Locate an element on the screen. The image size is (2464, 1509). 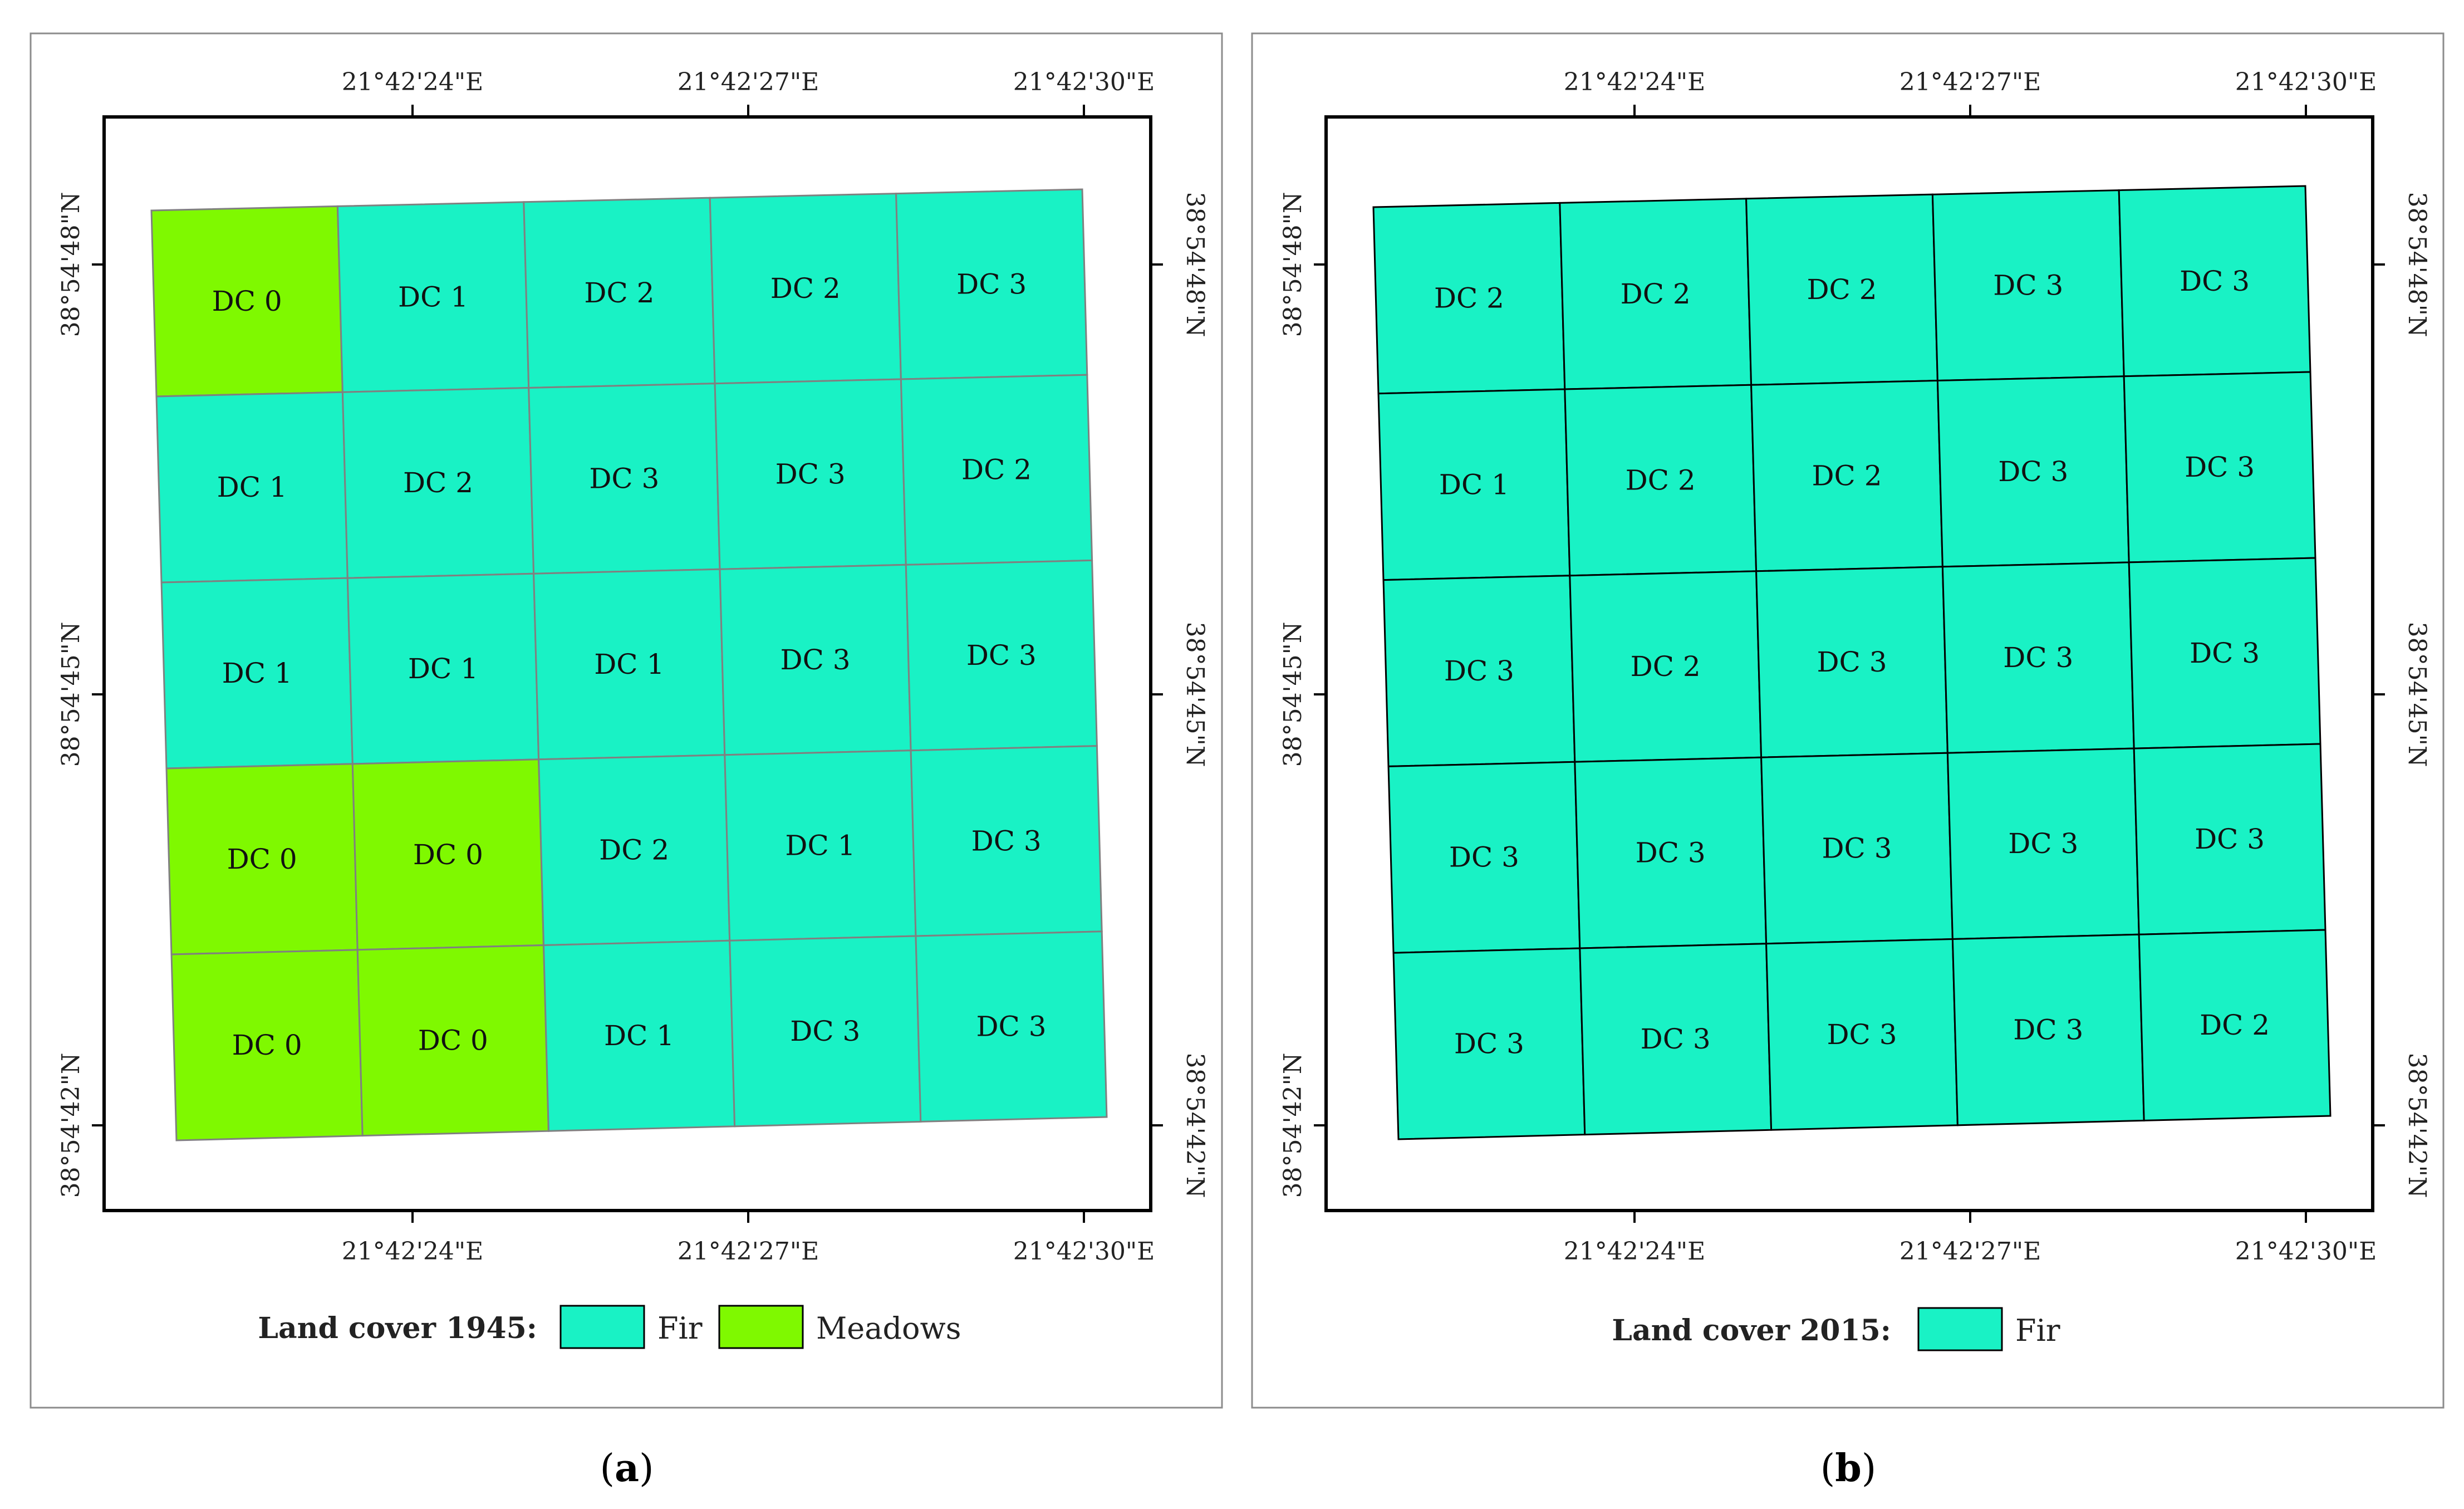
panel-caption: (b) is located at coordinates (1849, 1469).